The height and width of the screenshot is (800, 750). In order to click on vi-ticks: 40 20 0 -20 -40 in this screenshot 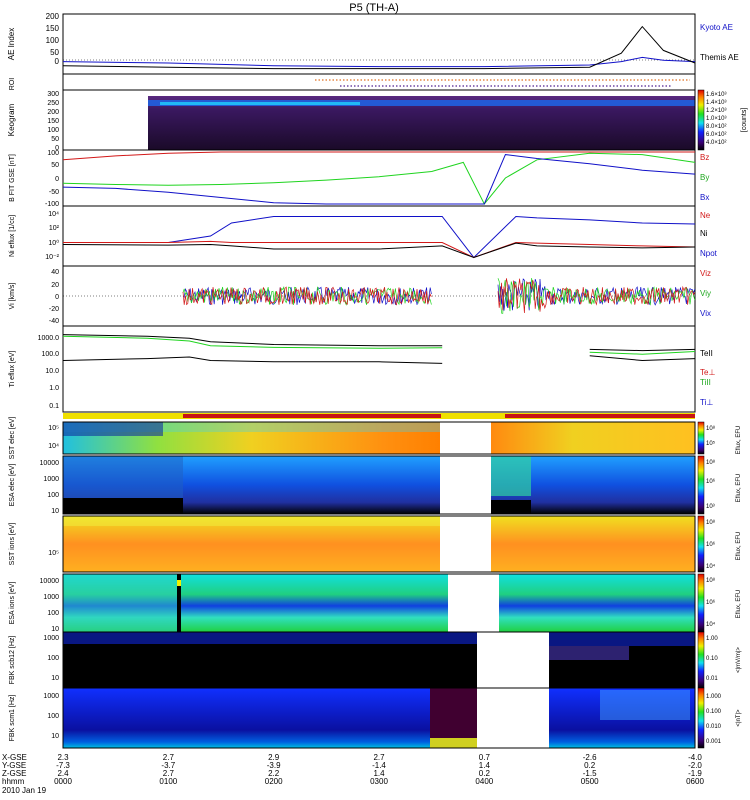, I will do `click(54, 297)`.